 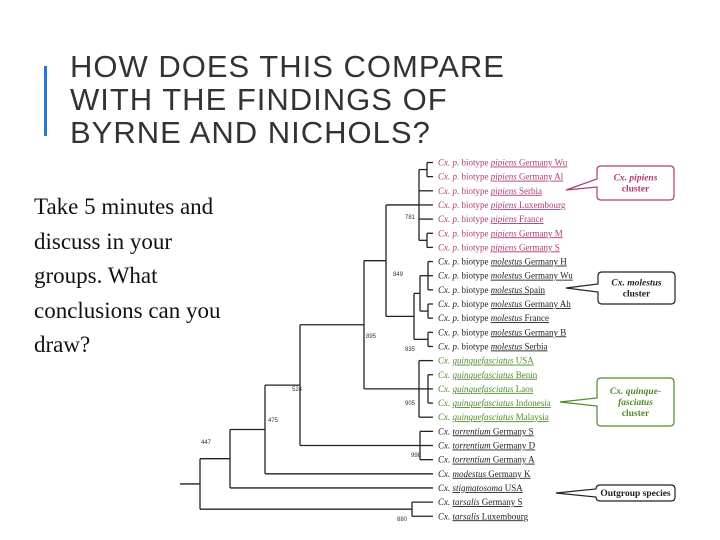 I want to click on taxon-label-part: Germany H, so click(x=546, y=262).